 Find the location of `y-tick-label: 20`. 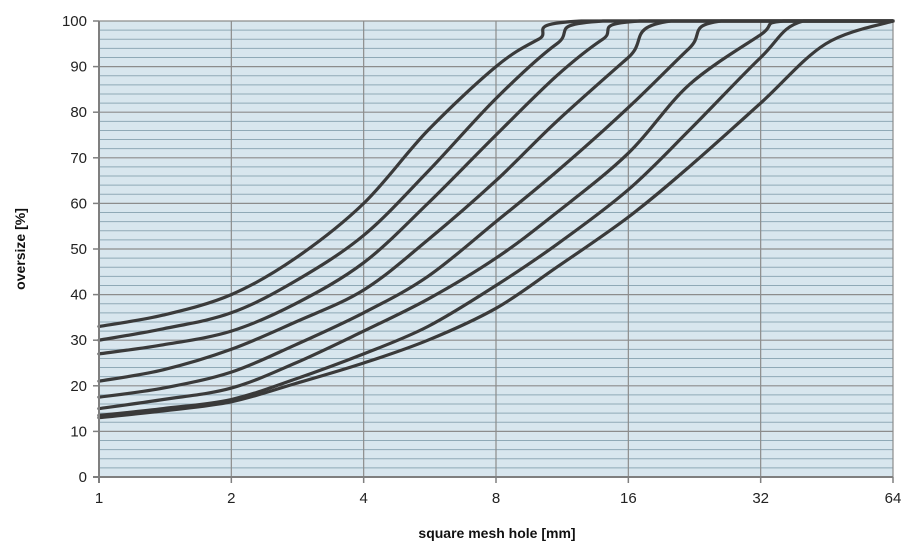

y-tick-label: 20 is located at coordinates (78, 386).